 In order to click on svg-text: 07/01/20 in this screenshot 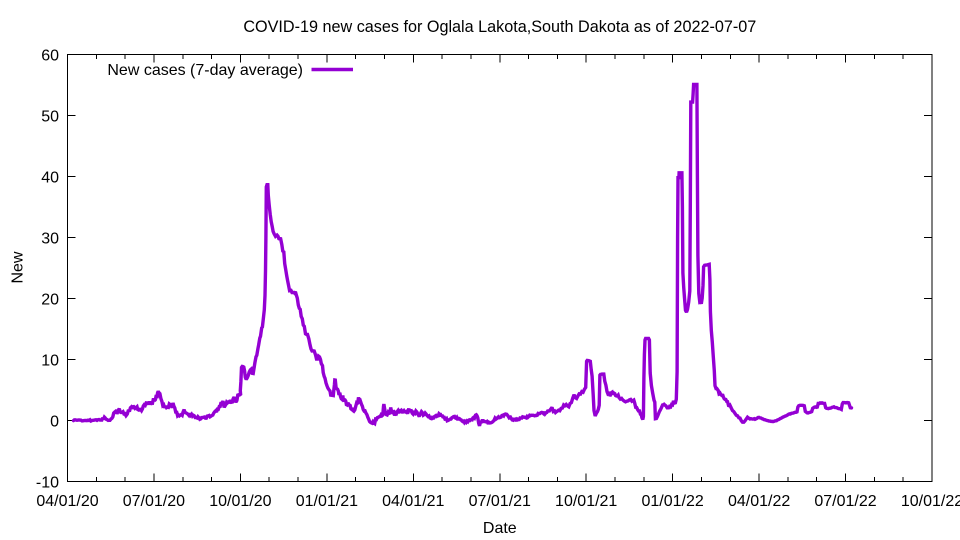, I will do `click(154, 501)`.